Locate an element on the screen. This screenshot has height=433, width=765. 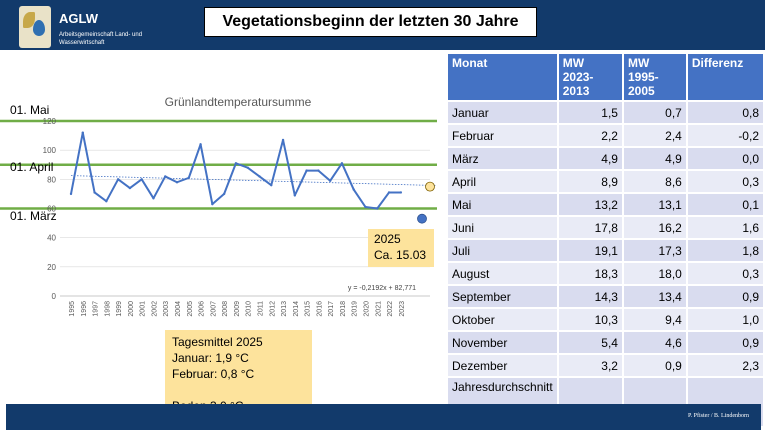
table-cell-value: 2,4 is located at coordinates (654, 135).